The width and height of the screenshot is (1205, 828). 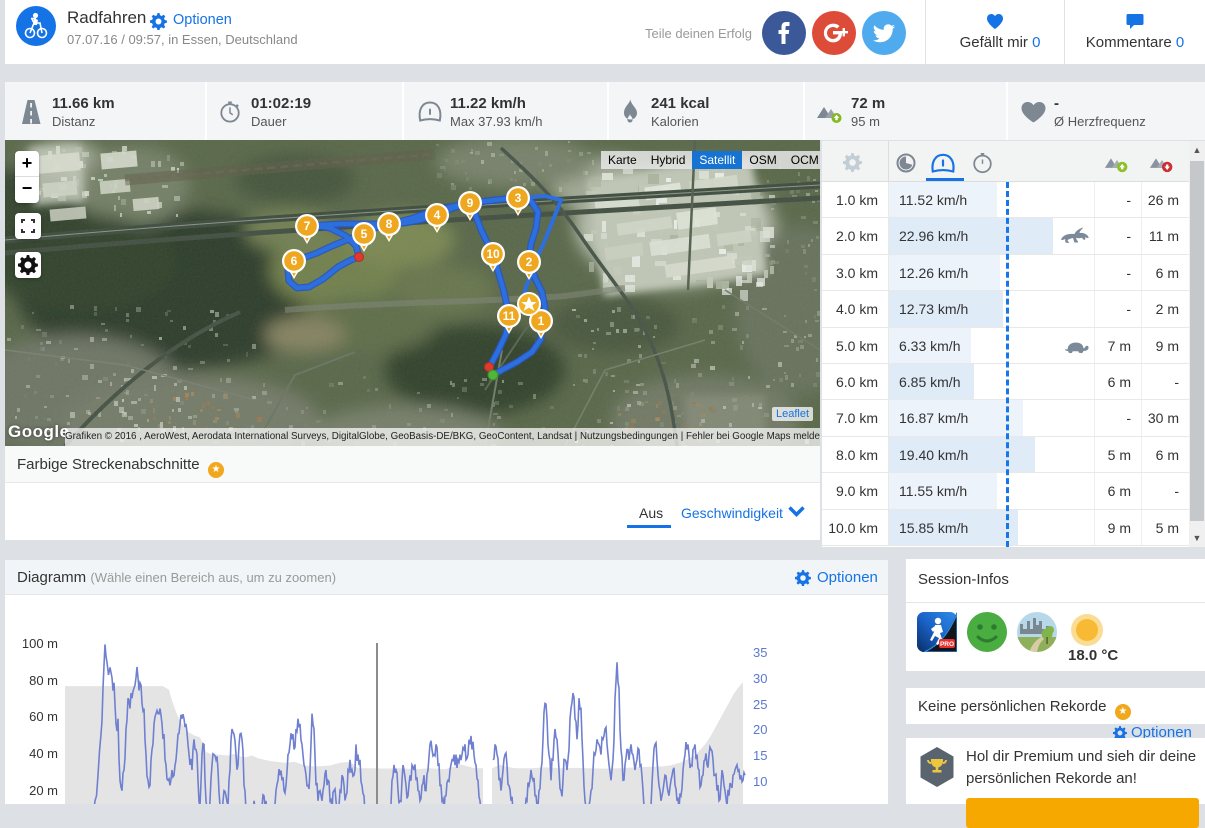 What do you see at coordinates (470, 203) in the screenshot?
I see `svg-text: 9` at bounding box center [470, 203].